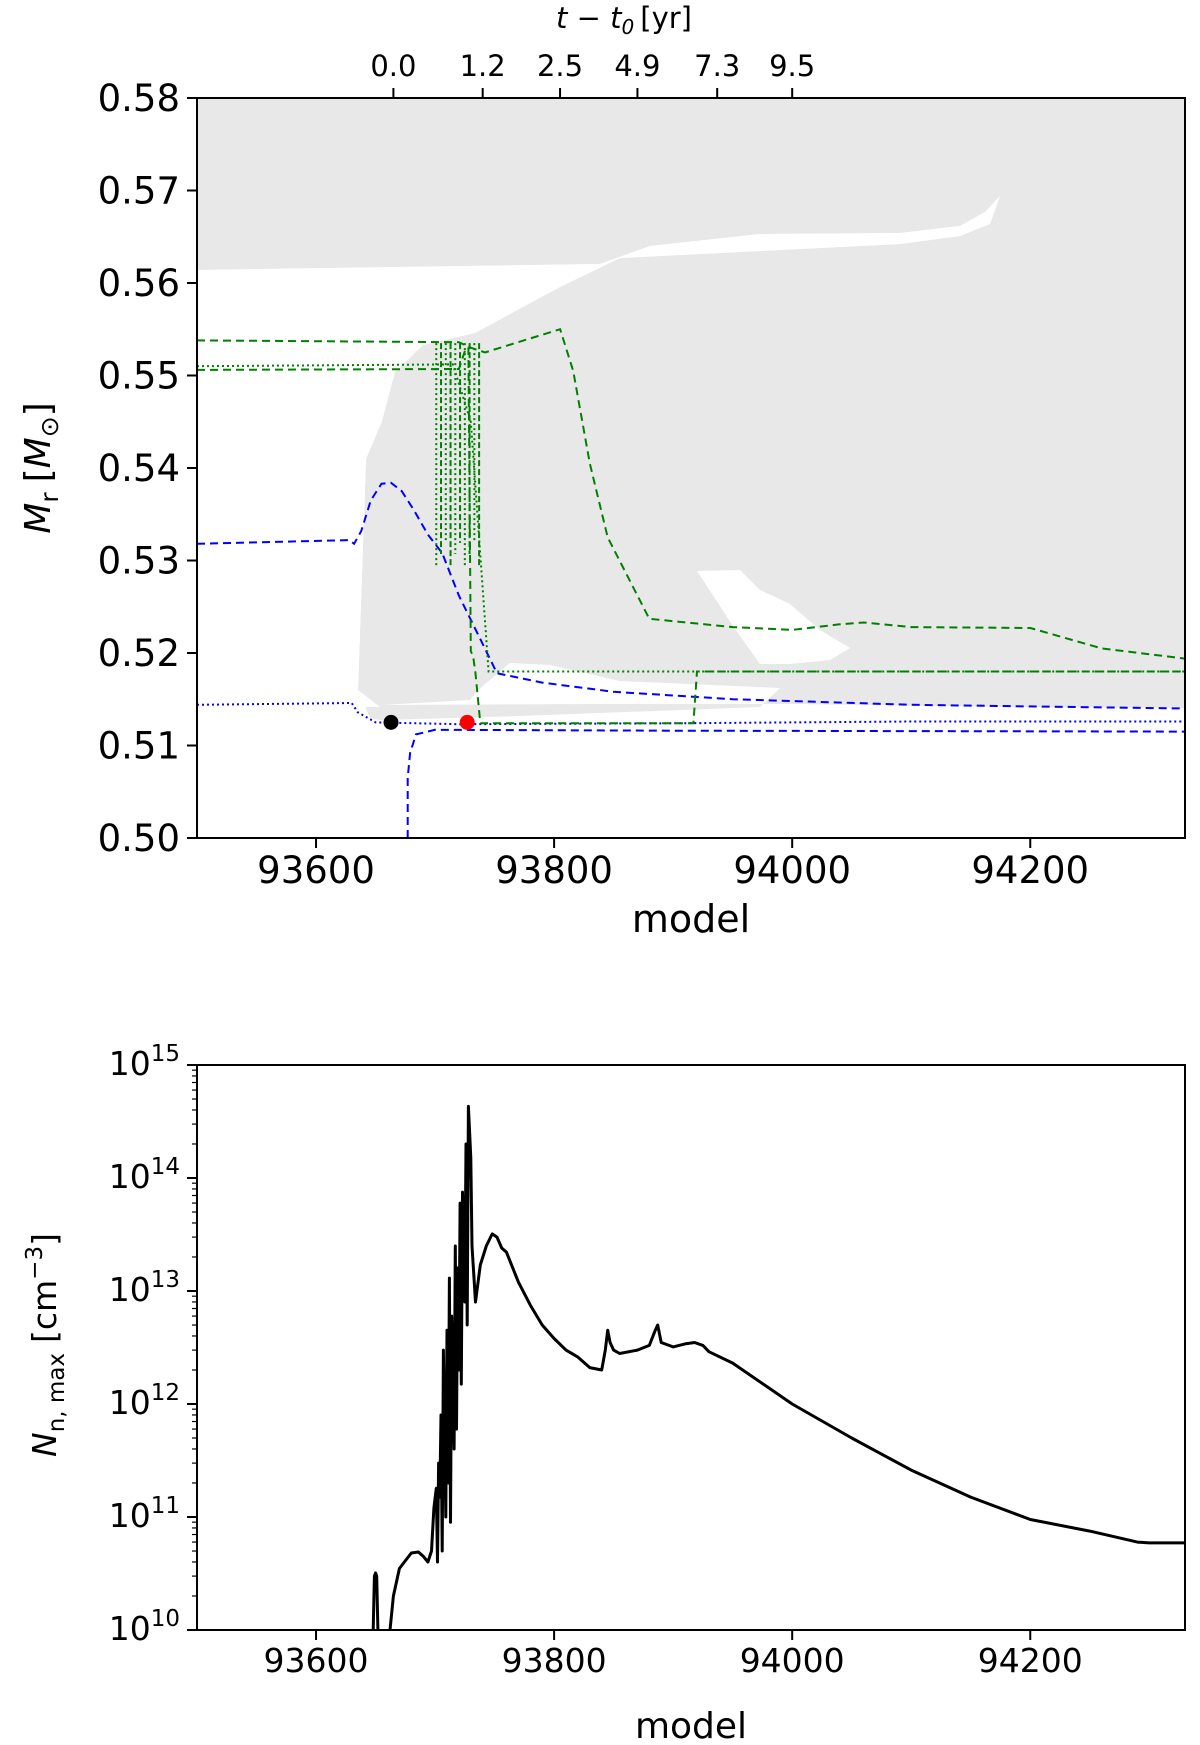 The width and height of the screenshot is (1200, 1745). Describe the element at coordinates (144, 1514) in the screenshot. I see `bottom-y-tick-label: 1011` at that location.